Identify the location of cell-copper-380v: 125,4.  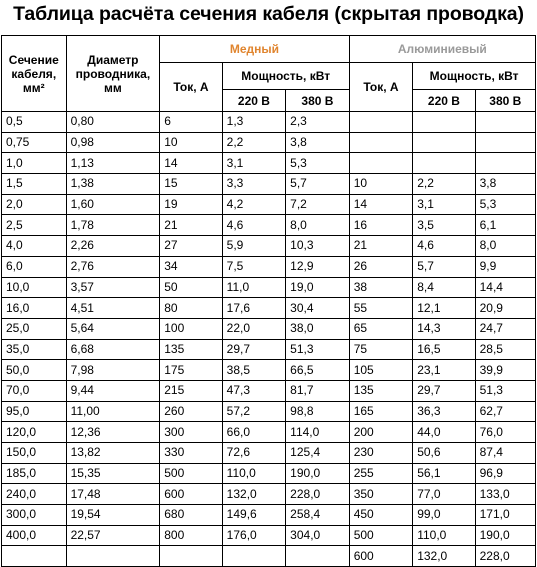
(317, 453).